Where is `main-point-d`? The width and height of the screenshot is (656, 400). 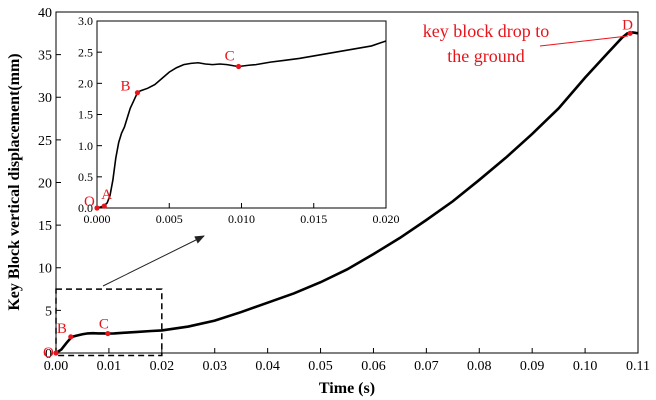 main-point-d is located at coordinates (630, 33).